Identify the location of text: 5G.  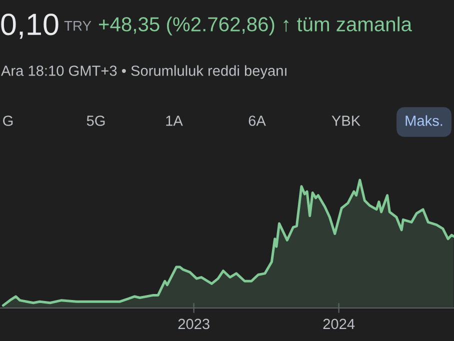
(95, 121).